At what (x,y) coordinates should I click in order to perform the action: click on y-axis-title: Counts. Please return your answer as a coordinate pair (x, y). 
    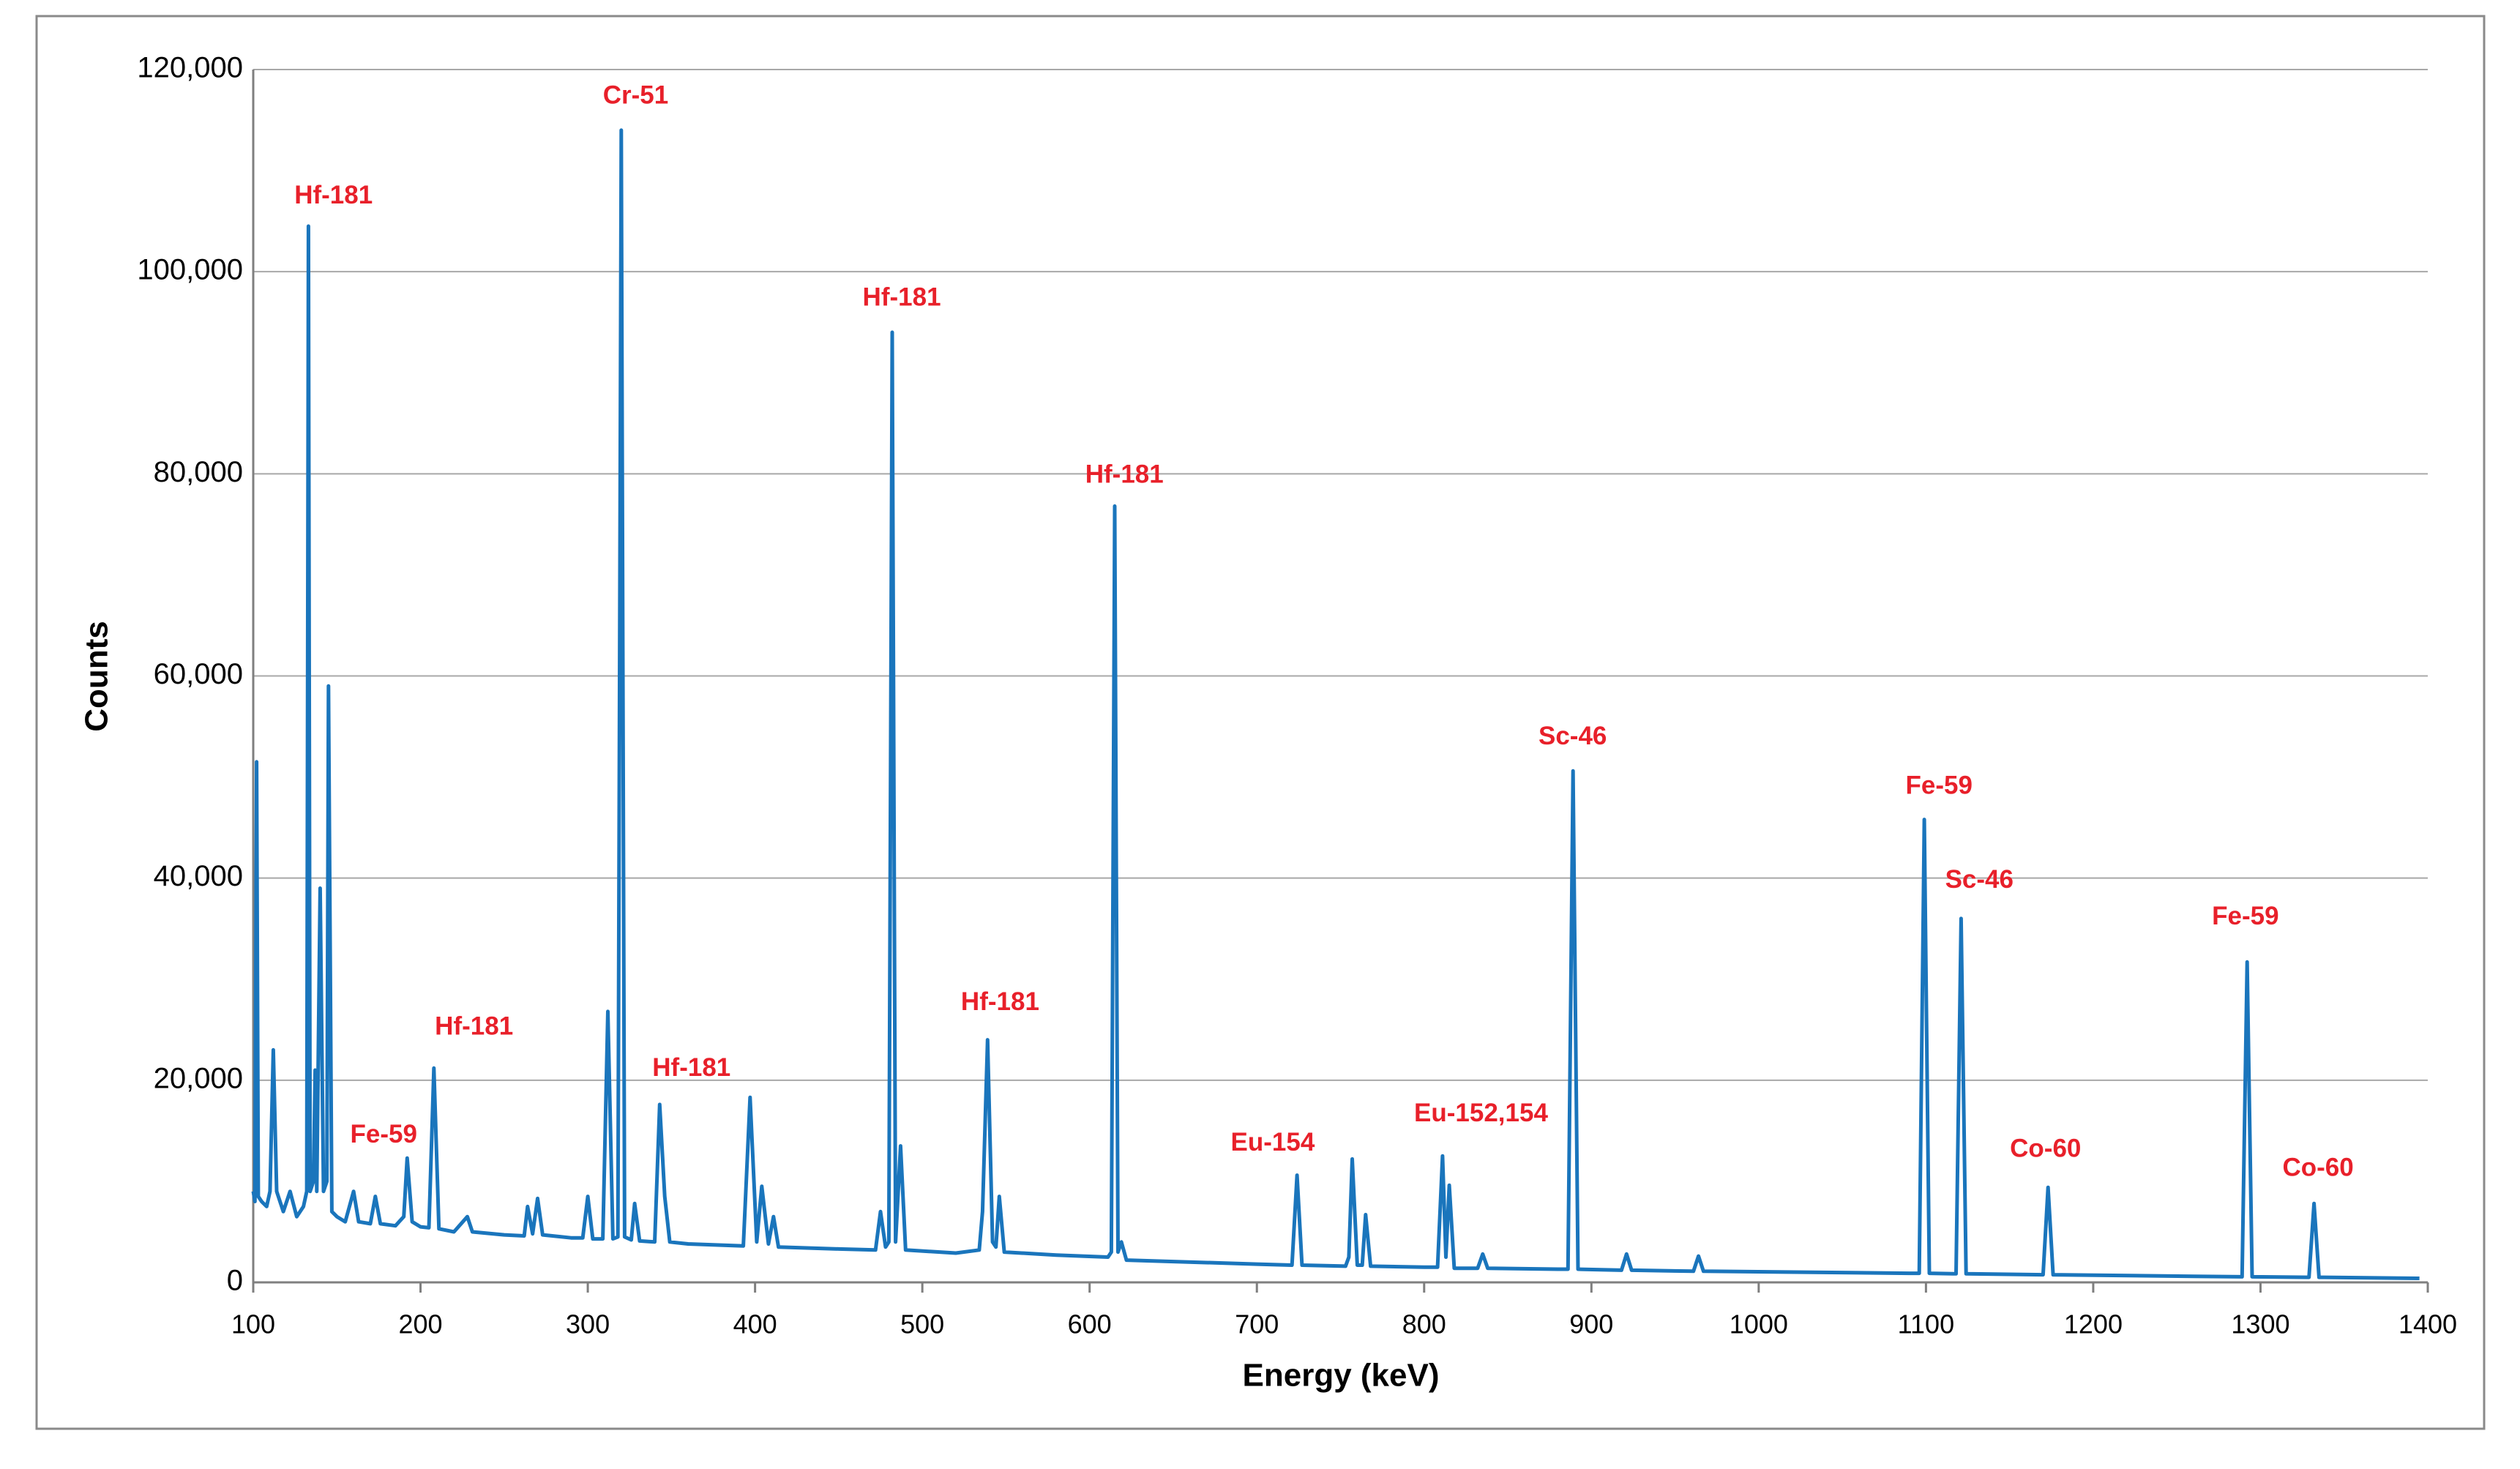
    Looking at the image, I should click on (97, 677).